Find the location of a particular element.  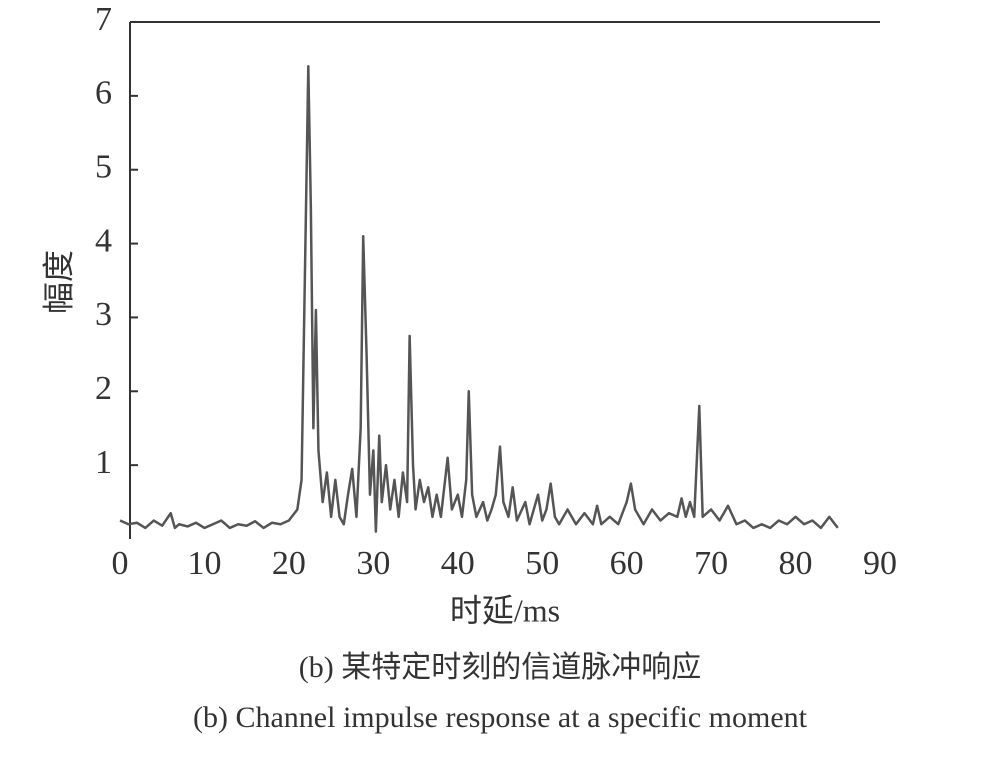

y-tick-label: 2 is located at coordinates (103, 388).